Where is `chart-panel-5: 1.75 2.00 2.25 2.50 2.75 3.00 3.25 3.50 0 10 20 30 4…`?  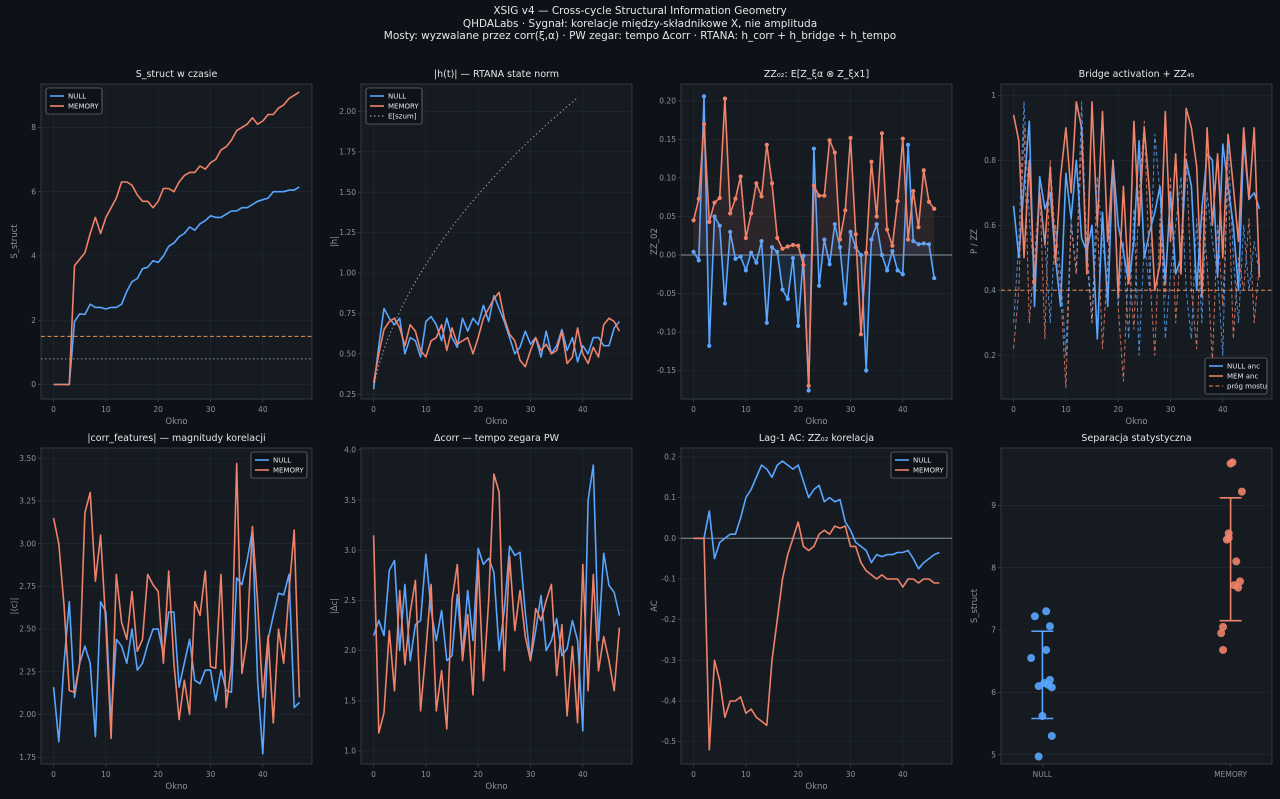 chart-panel-5: 1.75 2.00 2.25 2.50 2.75 3.00 3.25 3.50 0 10 20 30 4… is located at coordinates (161, 612).